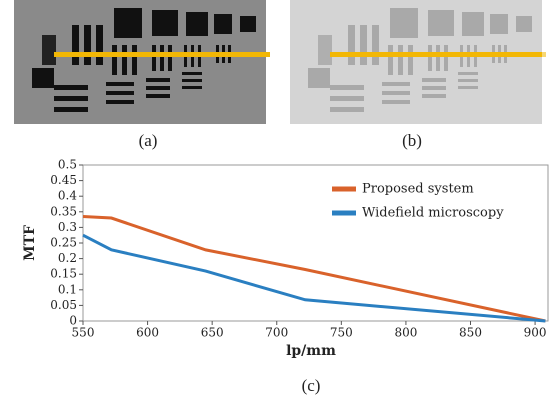 The width and height of the screenshot is (557, 405). What do you see at coordinates (67, 258) in the screenshot?
I see `y-tick-label: 0.2` at bounding box center [67, 258].